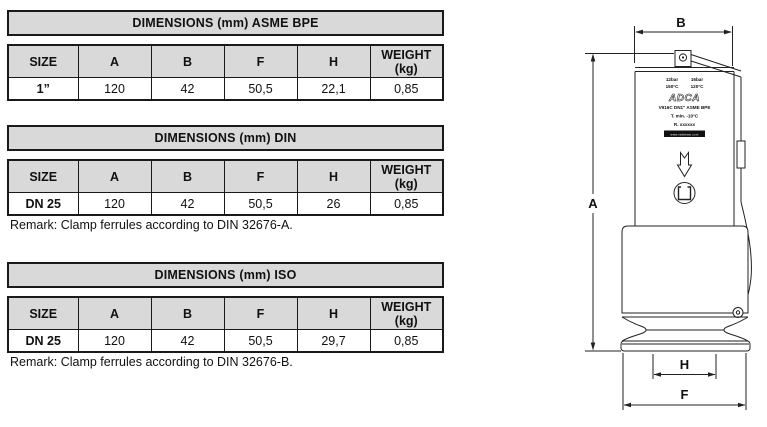  What do you see at coordinates (742, 405) in the screenshot?
I see `f-arrow-right` at bounding box center [742, 405].